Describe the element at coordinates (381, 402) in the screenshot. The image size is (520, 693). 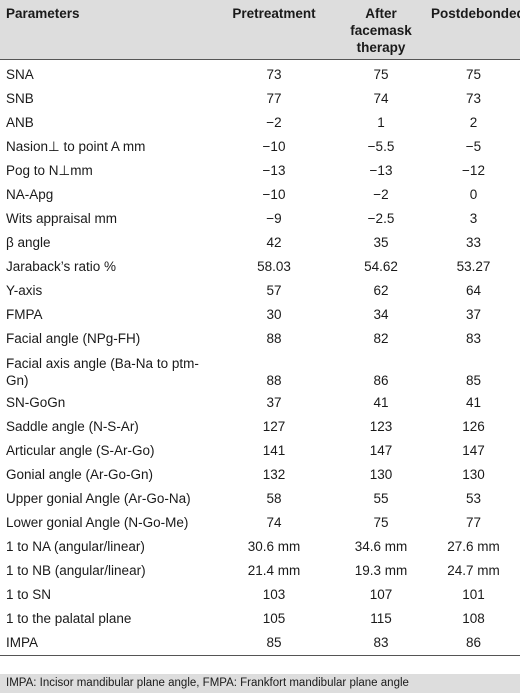
I see `after-facemask-cell: 41` at that location.